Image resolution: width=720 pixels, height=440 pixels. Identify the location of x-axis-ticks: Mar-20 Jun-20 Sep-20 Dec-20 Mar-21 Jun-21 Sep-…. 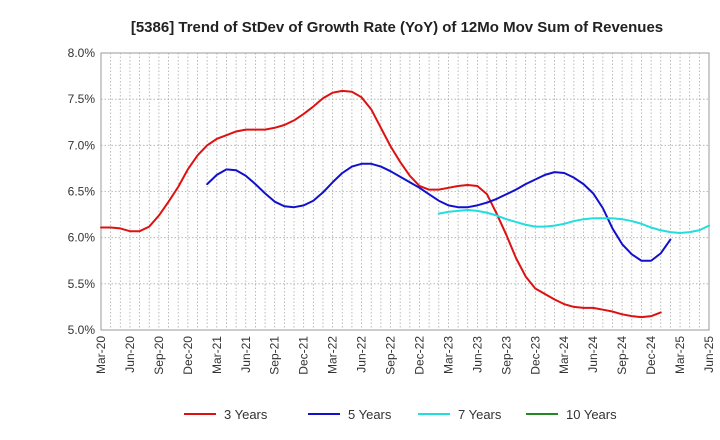
(405, 355).